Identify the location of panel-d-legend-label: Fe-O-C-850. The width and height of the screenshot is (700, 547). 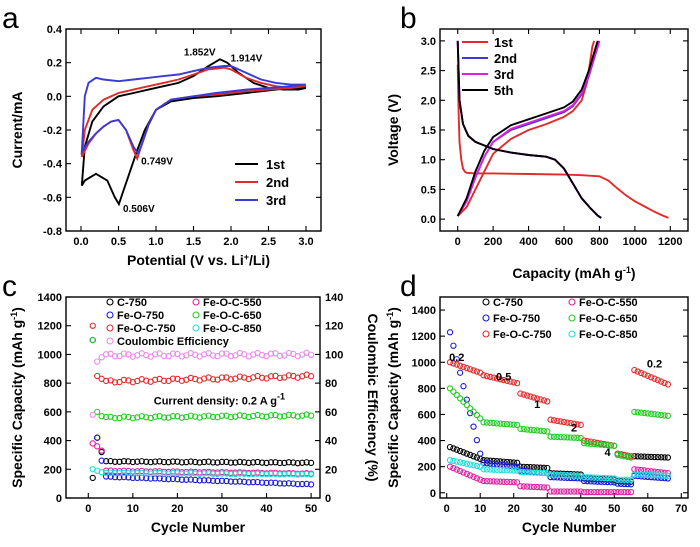
(608, 335).